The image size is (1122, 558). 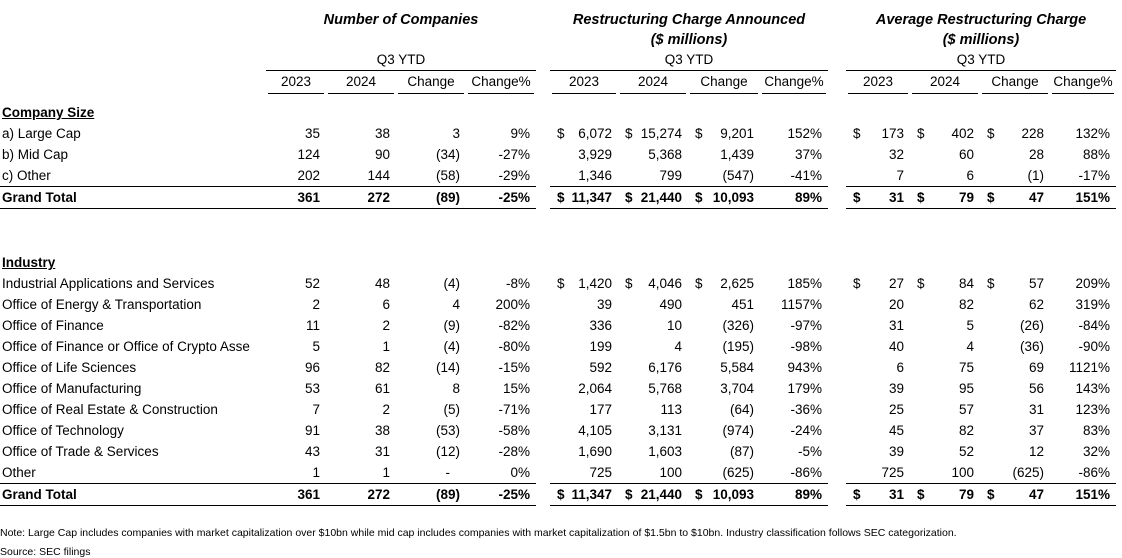 What do you see at coordinates (653, 283) in the screenshot?
I see `cell-value: $4,046` at bounding box center [653, 283].